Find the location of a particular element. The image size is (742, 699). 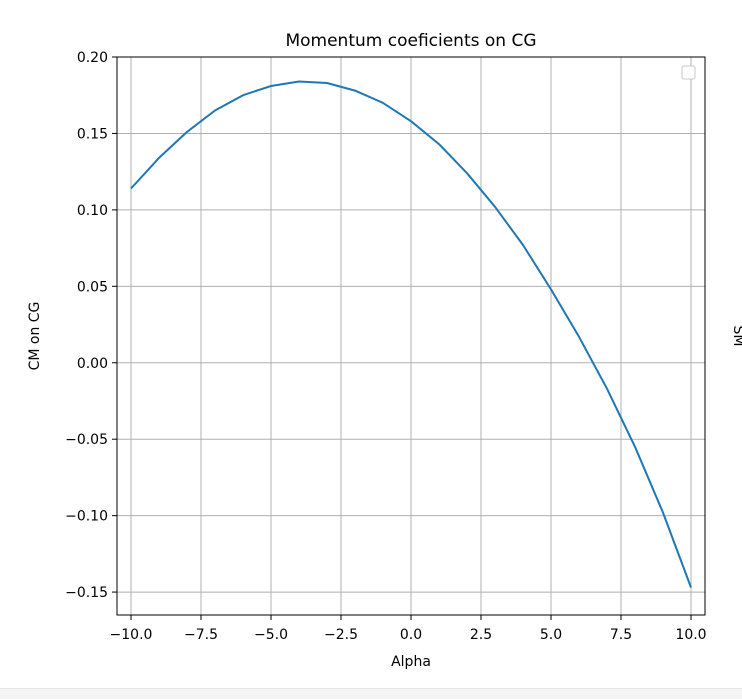

legend-box is located at coordinates (688, 72).